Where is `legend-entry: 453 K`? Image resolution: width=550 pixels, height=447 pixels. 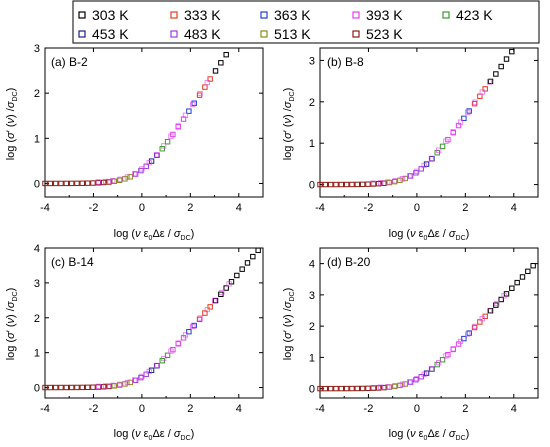 legend-entry: 453 K is located at coordinates (103, 34).